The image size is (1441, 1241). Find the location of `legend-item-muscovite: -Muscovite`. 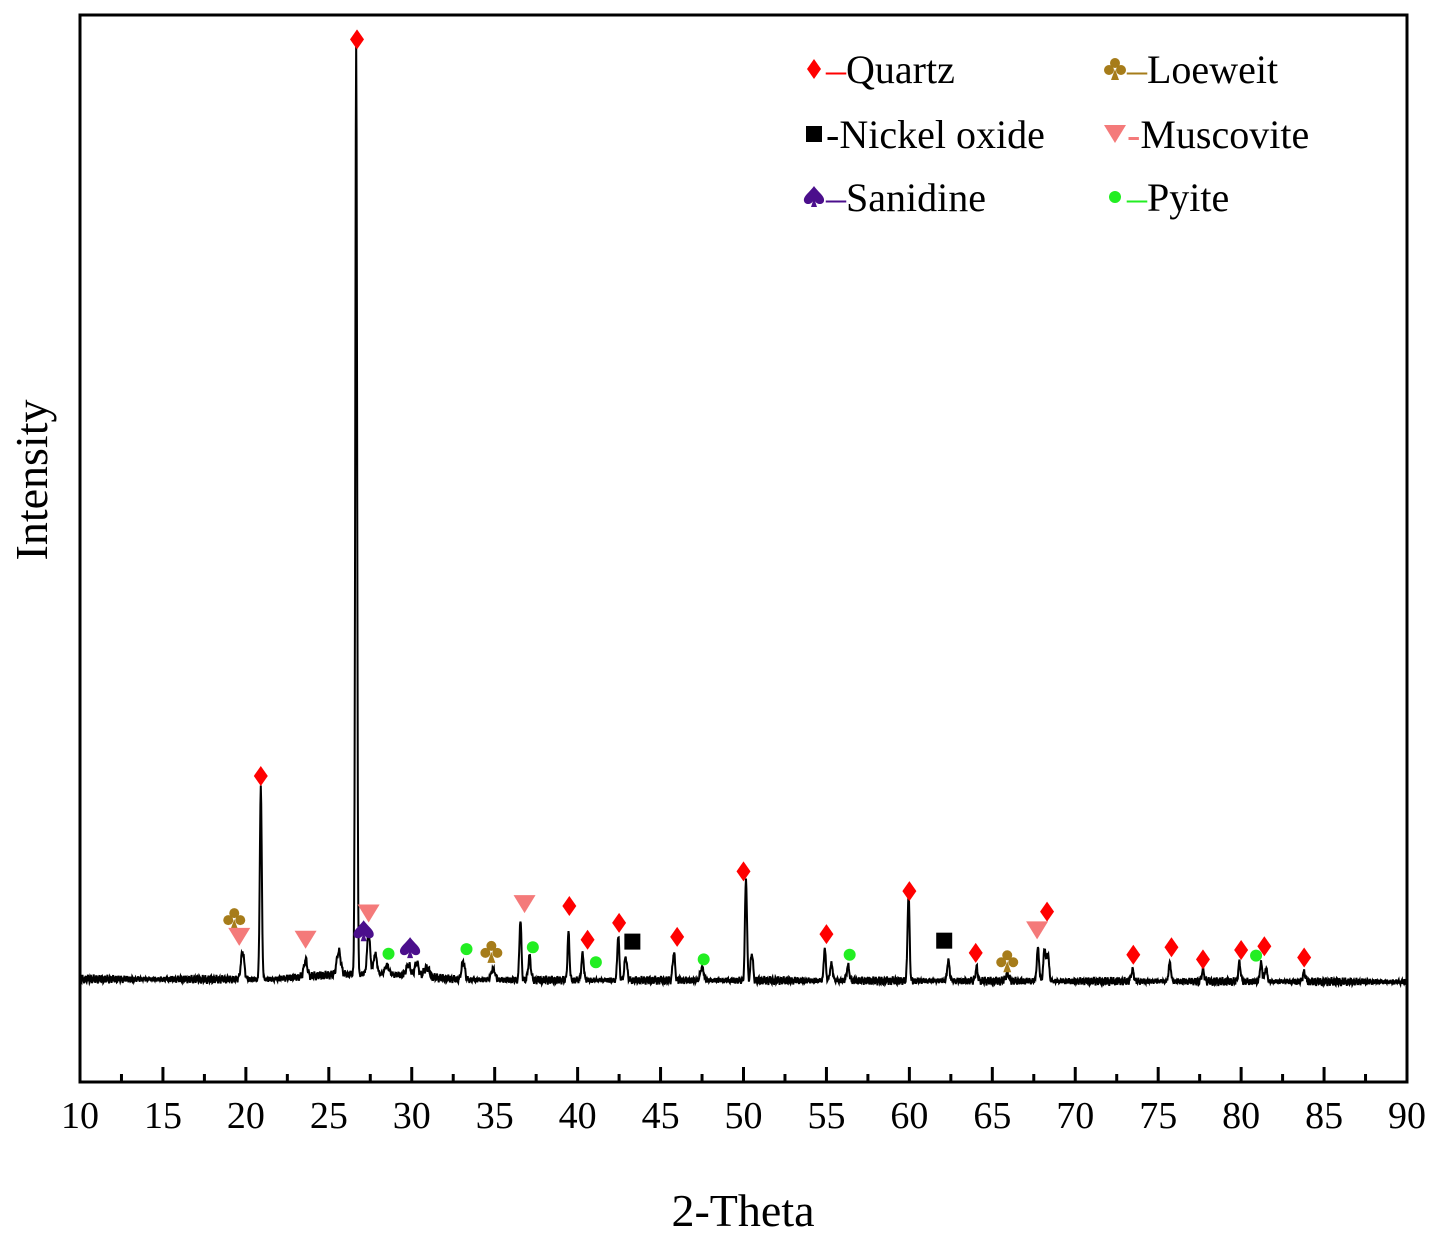

legend-item-muscovite: -Muscovite is located at coordinates (1206, 134).